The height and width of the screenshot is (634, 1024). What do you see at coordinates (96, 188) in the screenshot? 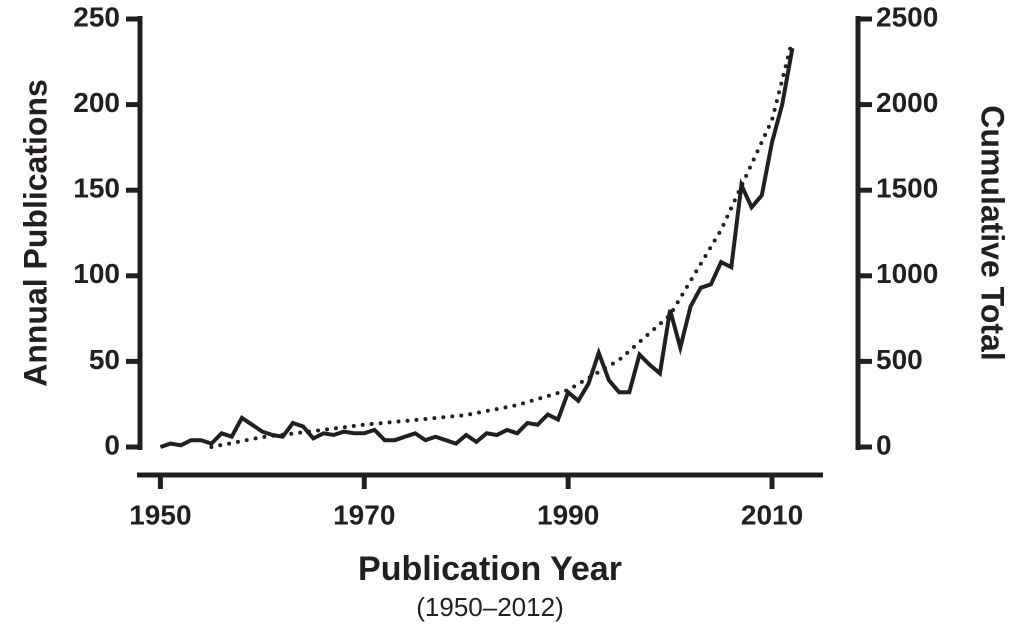
I see `y-tick-label: 150` at bounding box center [96, 188].